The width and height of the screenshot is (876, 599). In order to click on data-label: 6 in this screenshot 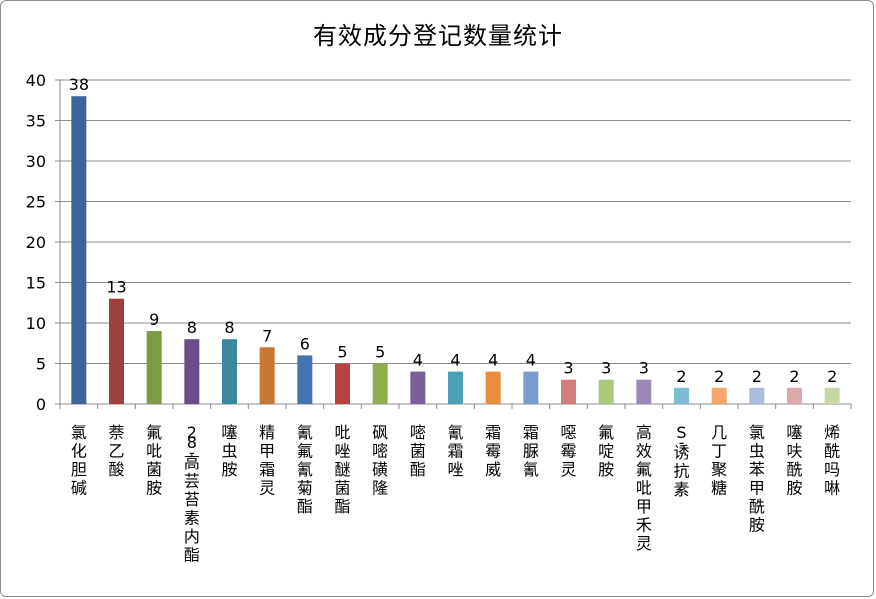, I will do `click(305, 343)`.